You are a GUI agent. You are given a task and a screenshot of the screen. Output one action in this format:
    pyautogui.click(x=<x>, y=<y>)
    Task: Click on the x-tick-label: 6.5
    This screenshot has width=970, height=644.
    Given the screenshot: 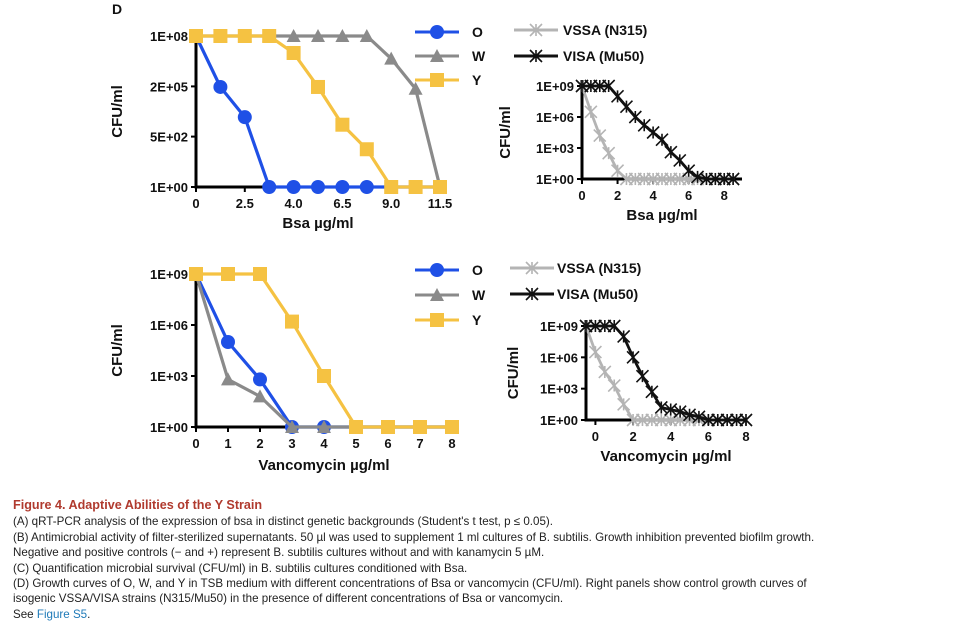 What is the action you would take?
    pyautogui.click(x=342, y=203)
    